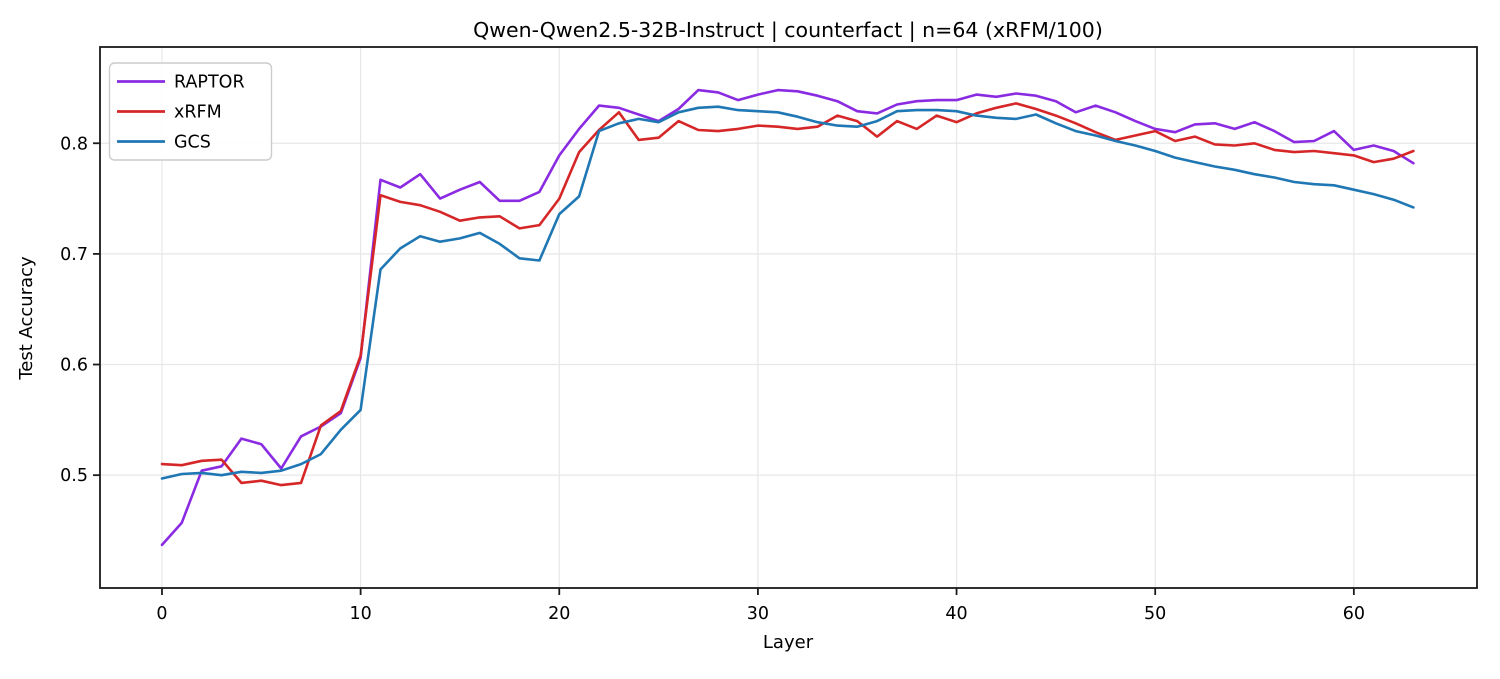 This screenshot has width=1500, height=679. I want to click on legend-label-gcs: GCS, so click(192, 143).